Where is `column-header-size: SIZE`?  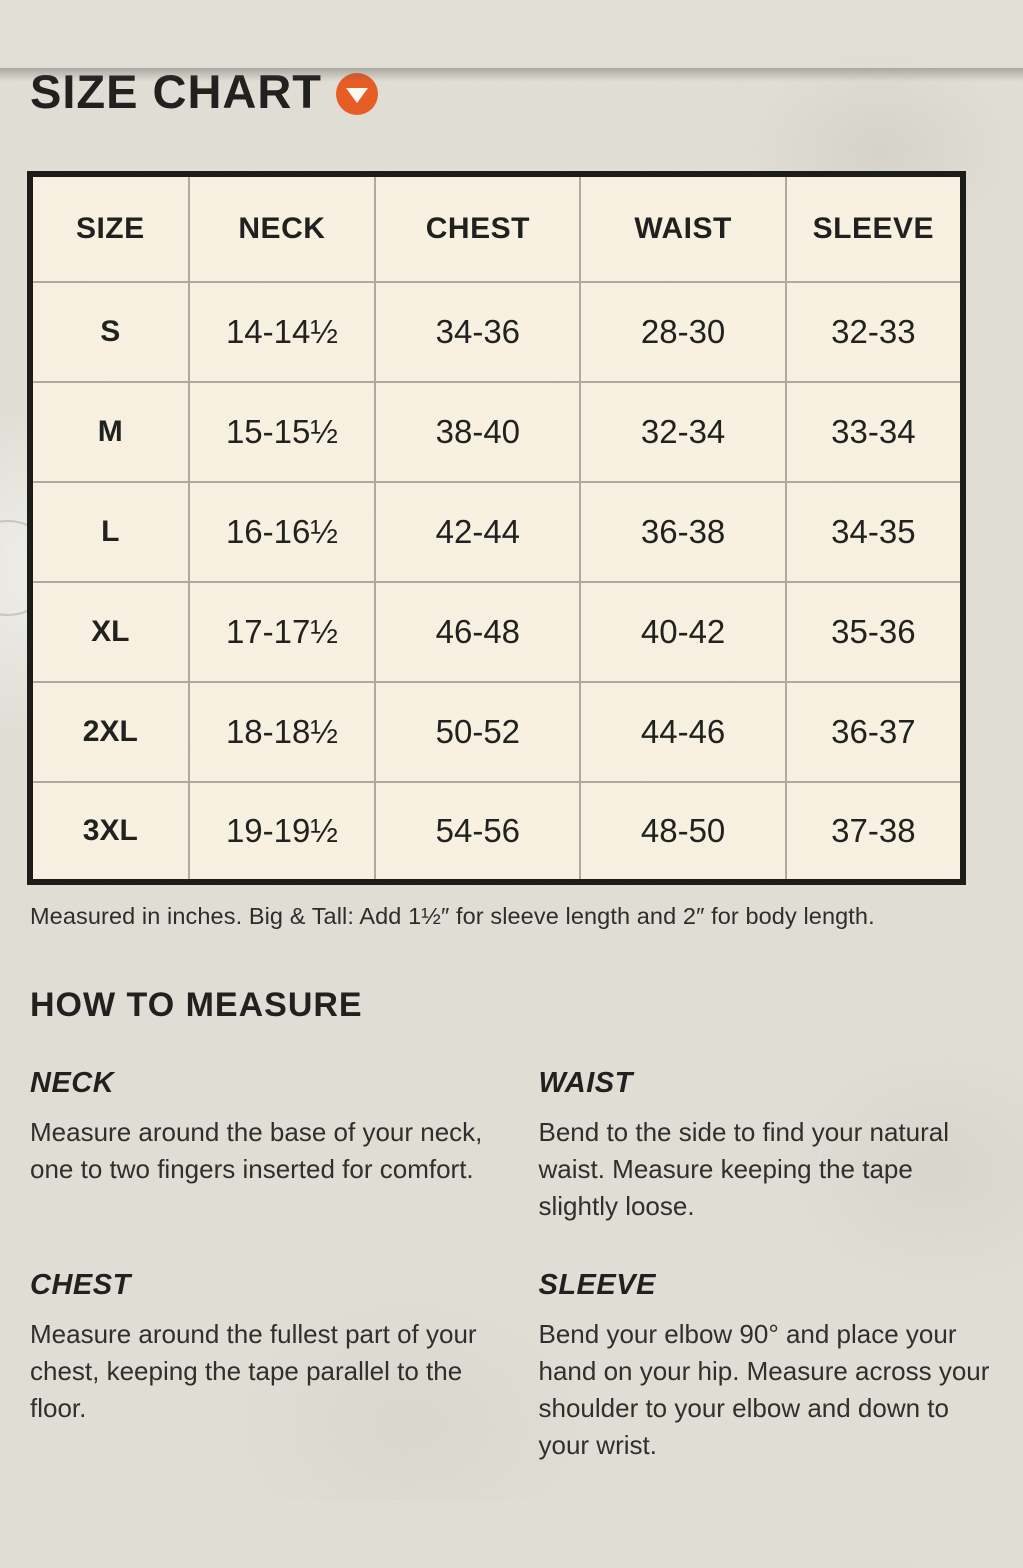
column-header-size: SIZE is located at coordinates (109, 228).